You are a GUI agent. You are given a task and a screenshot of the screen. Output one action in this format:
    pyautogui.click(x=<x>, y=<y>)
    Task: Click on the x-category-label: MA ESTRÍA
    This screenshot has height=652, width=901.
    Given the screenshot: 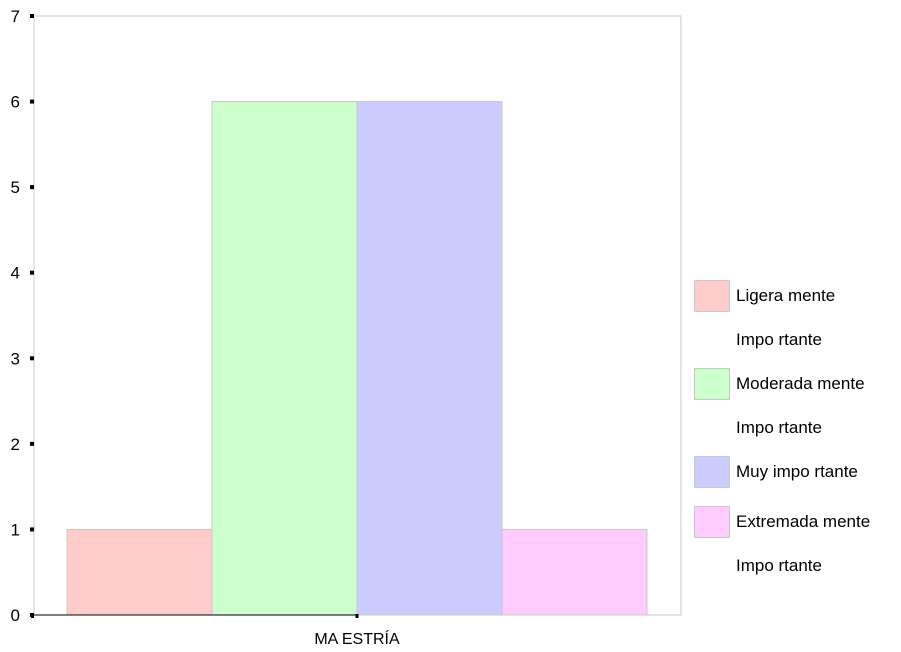 What is the action you would take?
    pyautogui.click(x=357, y=638)
    